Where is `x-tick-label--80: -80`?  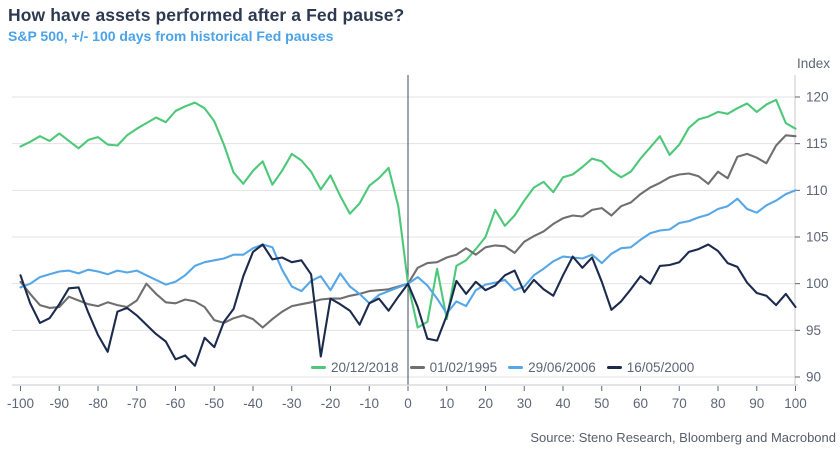
x-tick-label--80: -80 is located at coordinates (98, 403).